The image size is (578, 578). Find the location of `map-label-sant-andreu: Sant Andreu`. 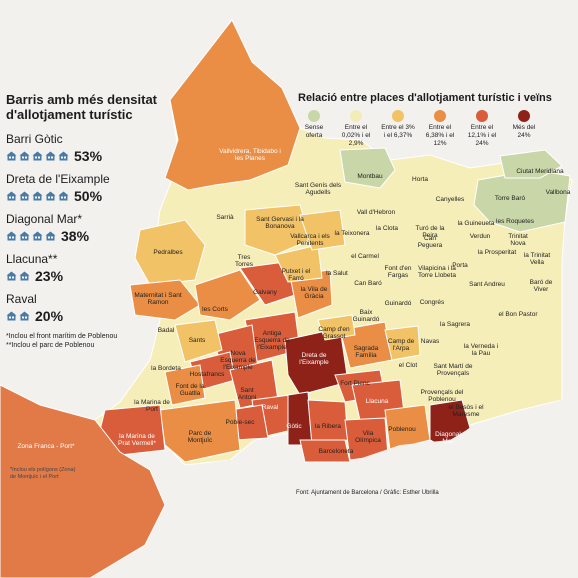

map-label-sant-andreu: Sant Andreu is located at coordinates (487, 284).